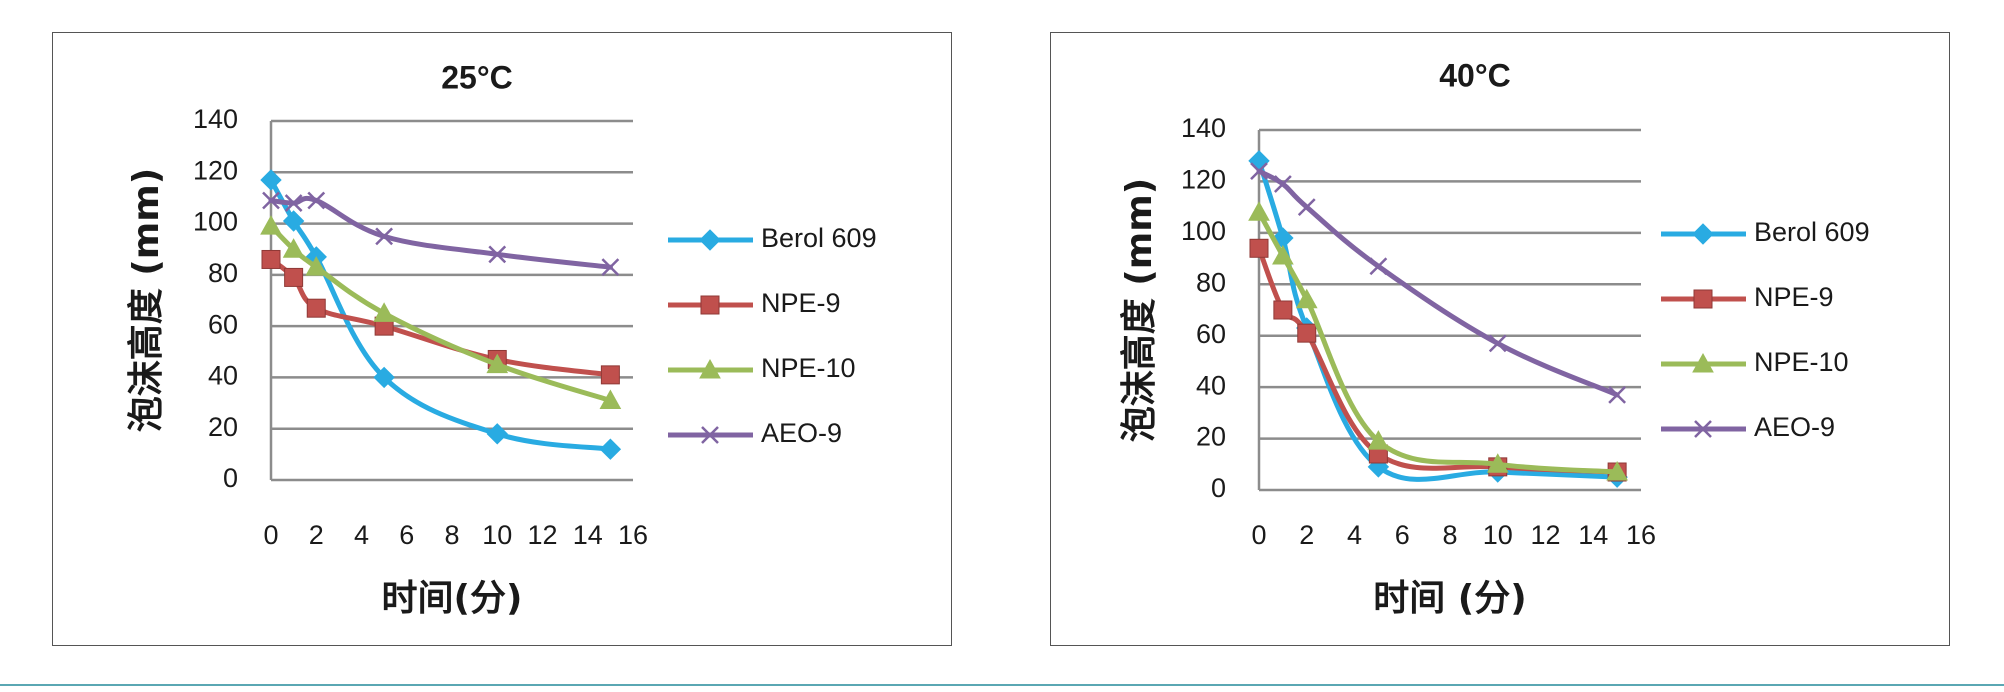 The height and width of the screenshot is (692, 2004). What do you see at coordinates (1002, 685) in the screenshot?
I see `bottom-divider` at bounding box center [1002, 685].